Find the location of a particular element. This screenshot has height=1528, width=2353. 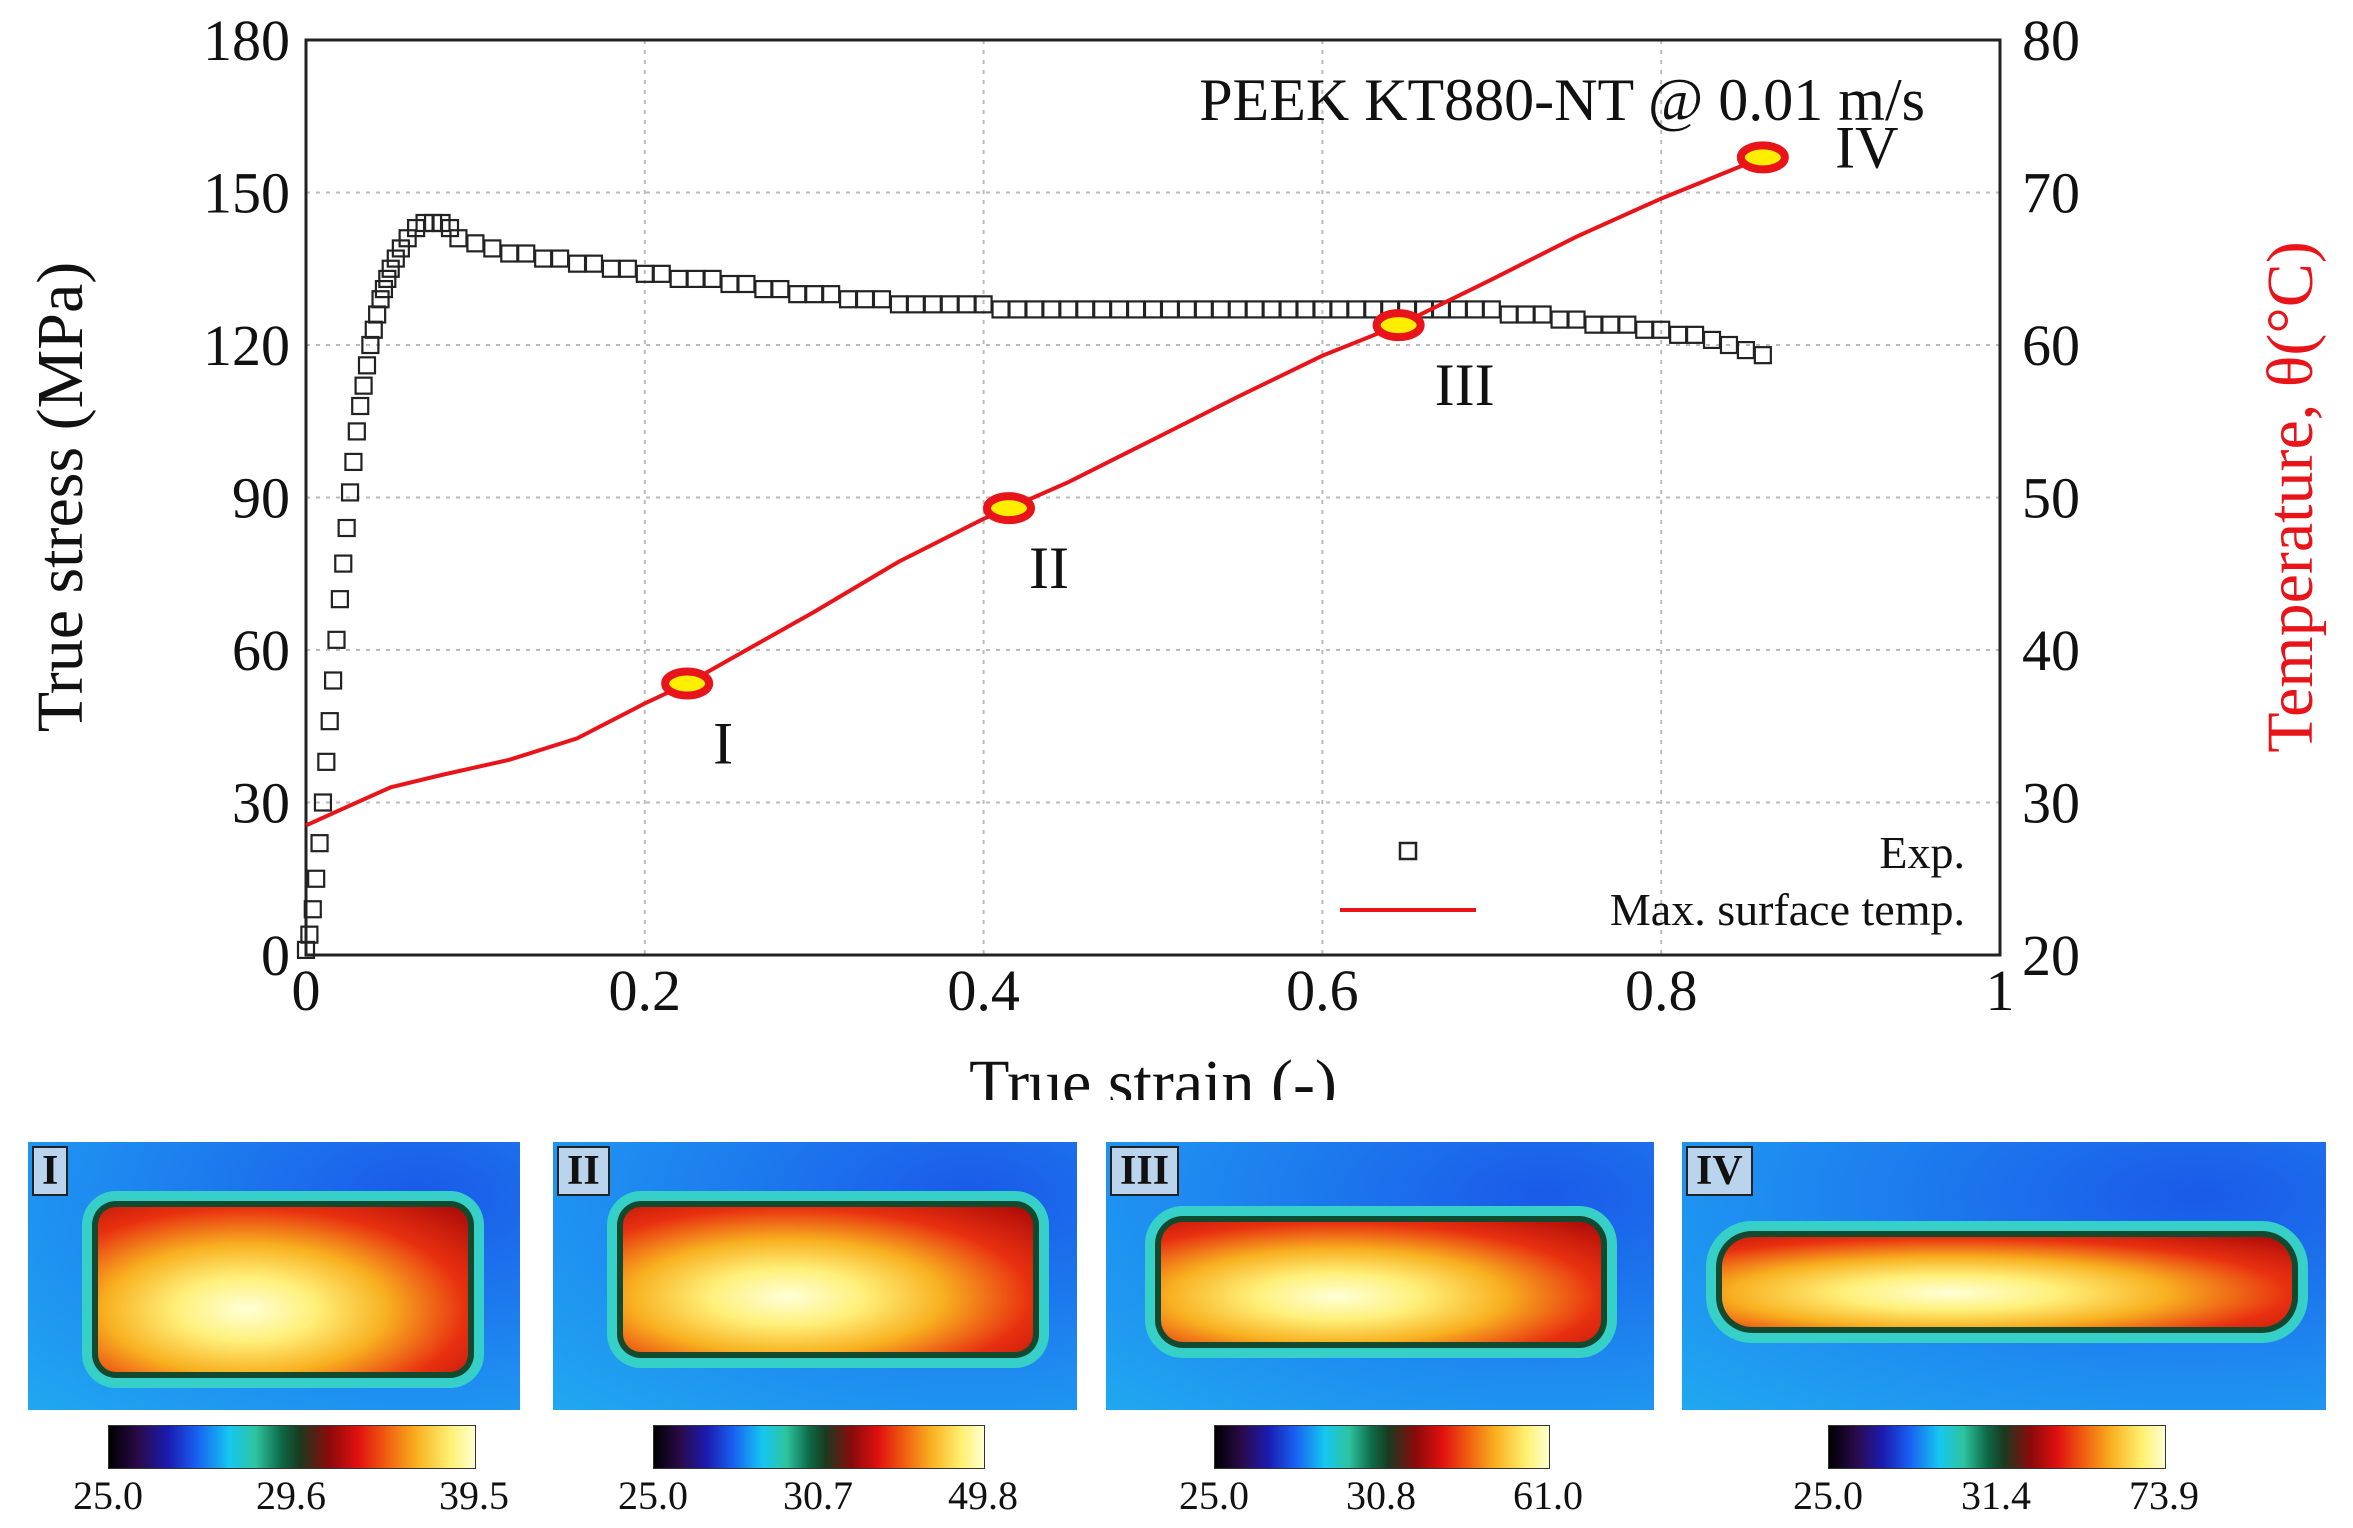

x-tick-label: 0 is located at coordinates (306, 990).